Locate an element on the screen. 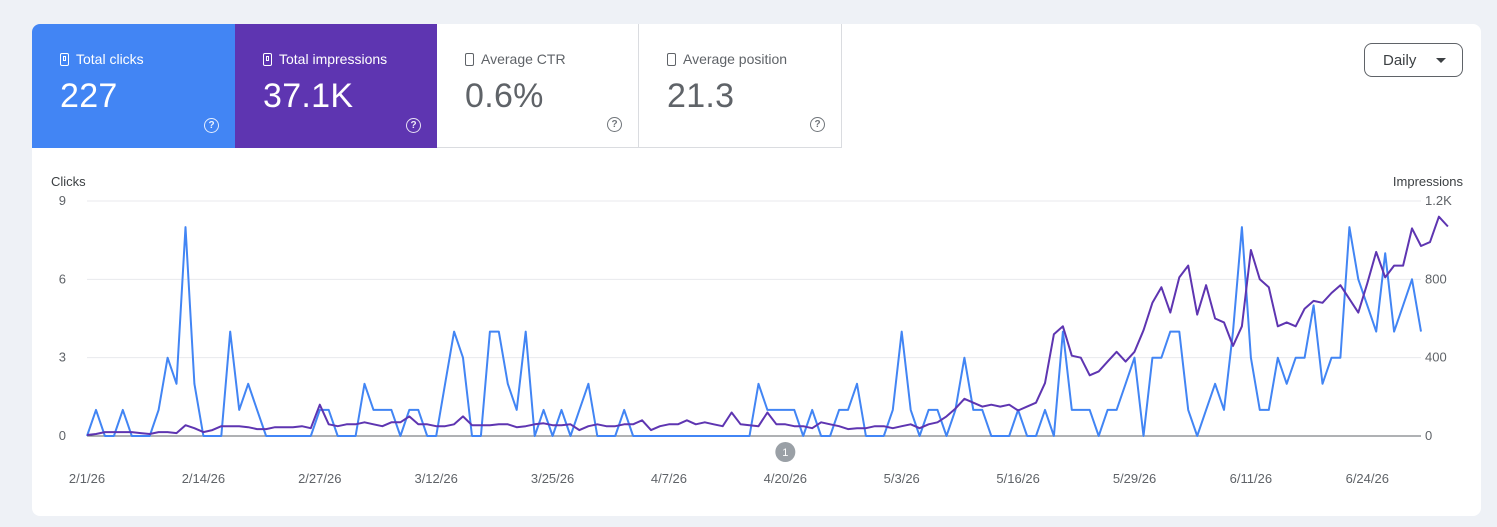 This screenshot has height=527, width=1497. x-tick-label: 6/11/26 is located at coordinates (1251, 478).